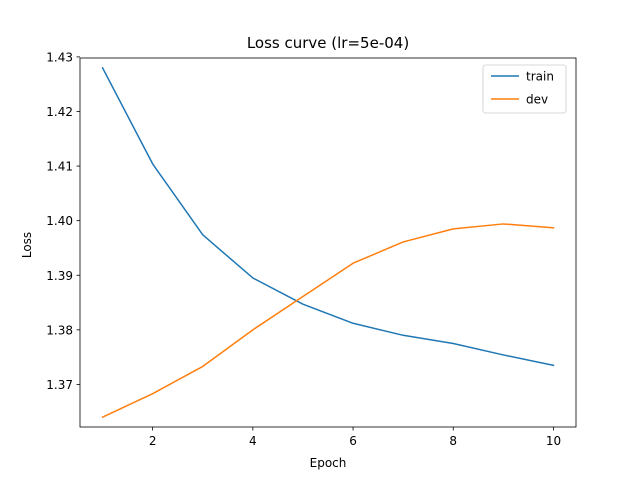 This screenshot has width=640, height=480. I want to click on x-tick-label: 4, so click(253, 441).